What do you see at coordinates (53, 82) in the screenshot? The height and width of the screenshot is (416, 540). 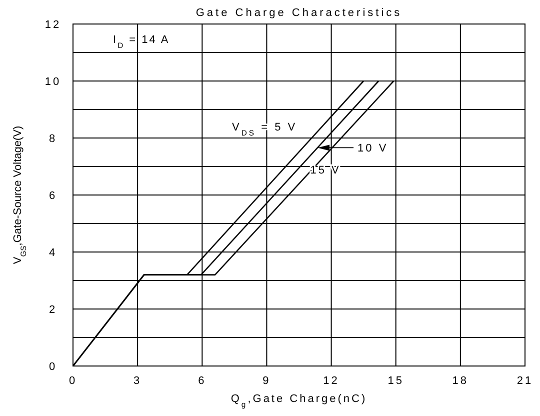 I see `y-tick-label: 10` at bounding box center [53, 82].